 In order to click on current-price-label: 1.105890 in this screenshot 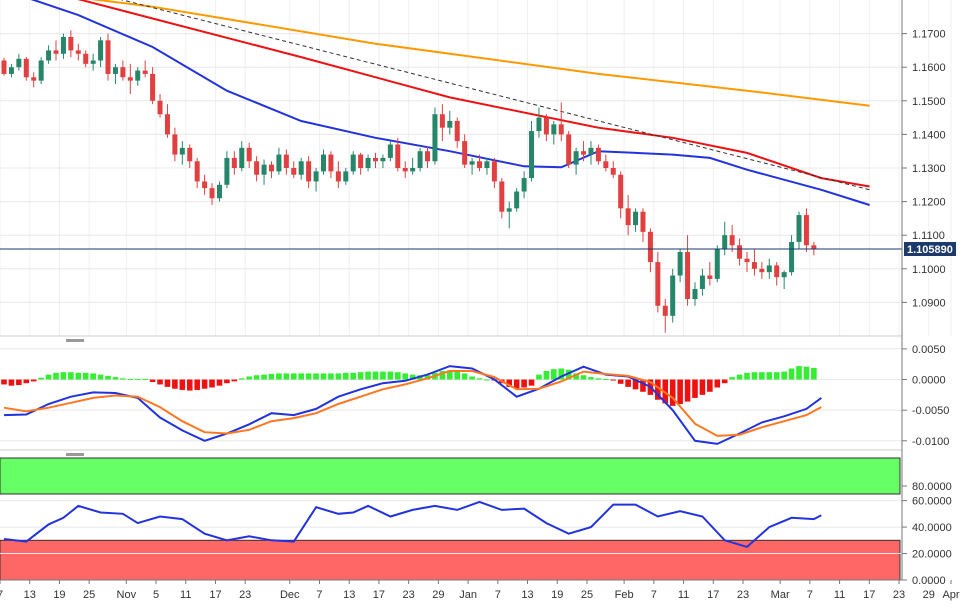, I will do `click(930, 250)`.